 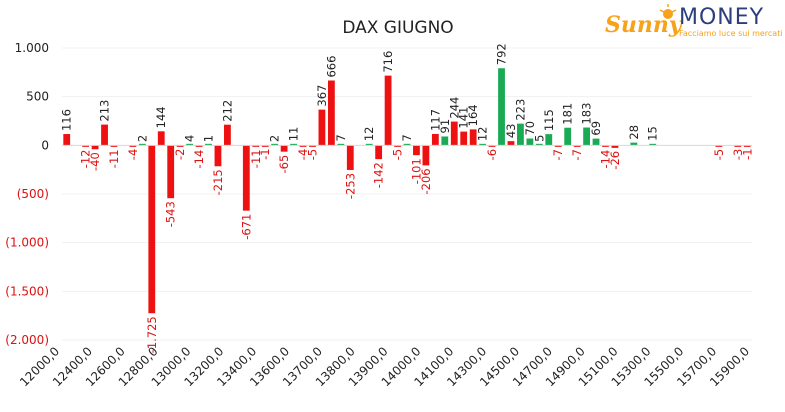 I want to click on data-label: 181, so click(x=568, y=114).